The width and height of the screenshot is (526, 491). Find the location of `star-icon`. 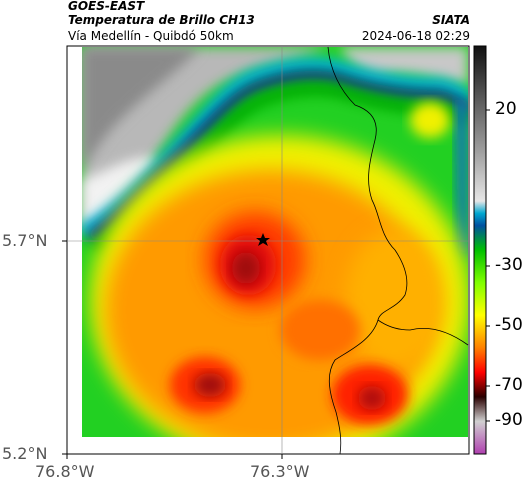

star-icon is located at coordinates (263, 239).